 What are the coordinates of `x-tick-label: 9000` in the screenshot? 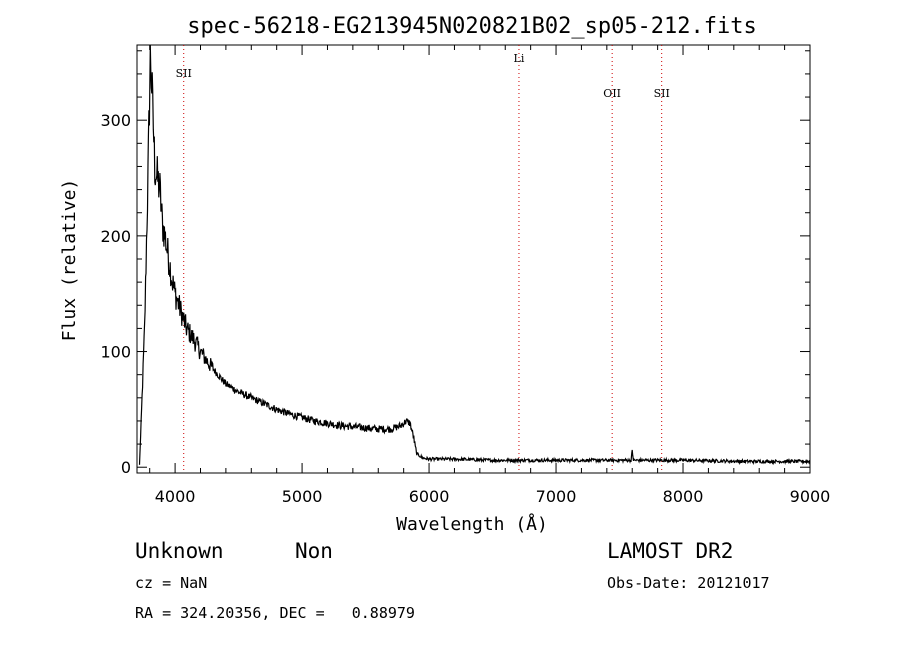 It's located at (810, 496).